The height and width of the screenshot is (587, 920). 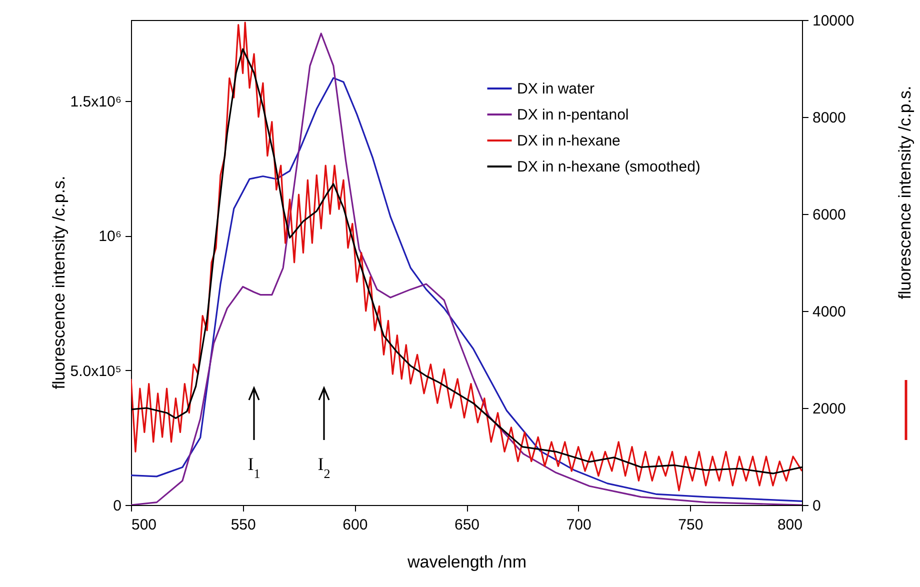 I want to click on y2-tick-label: 0, so click(x=816, y=506).